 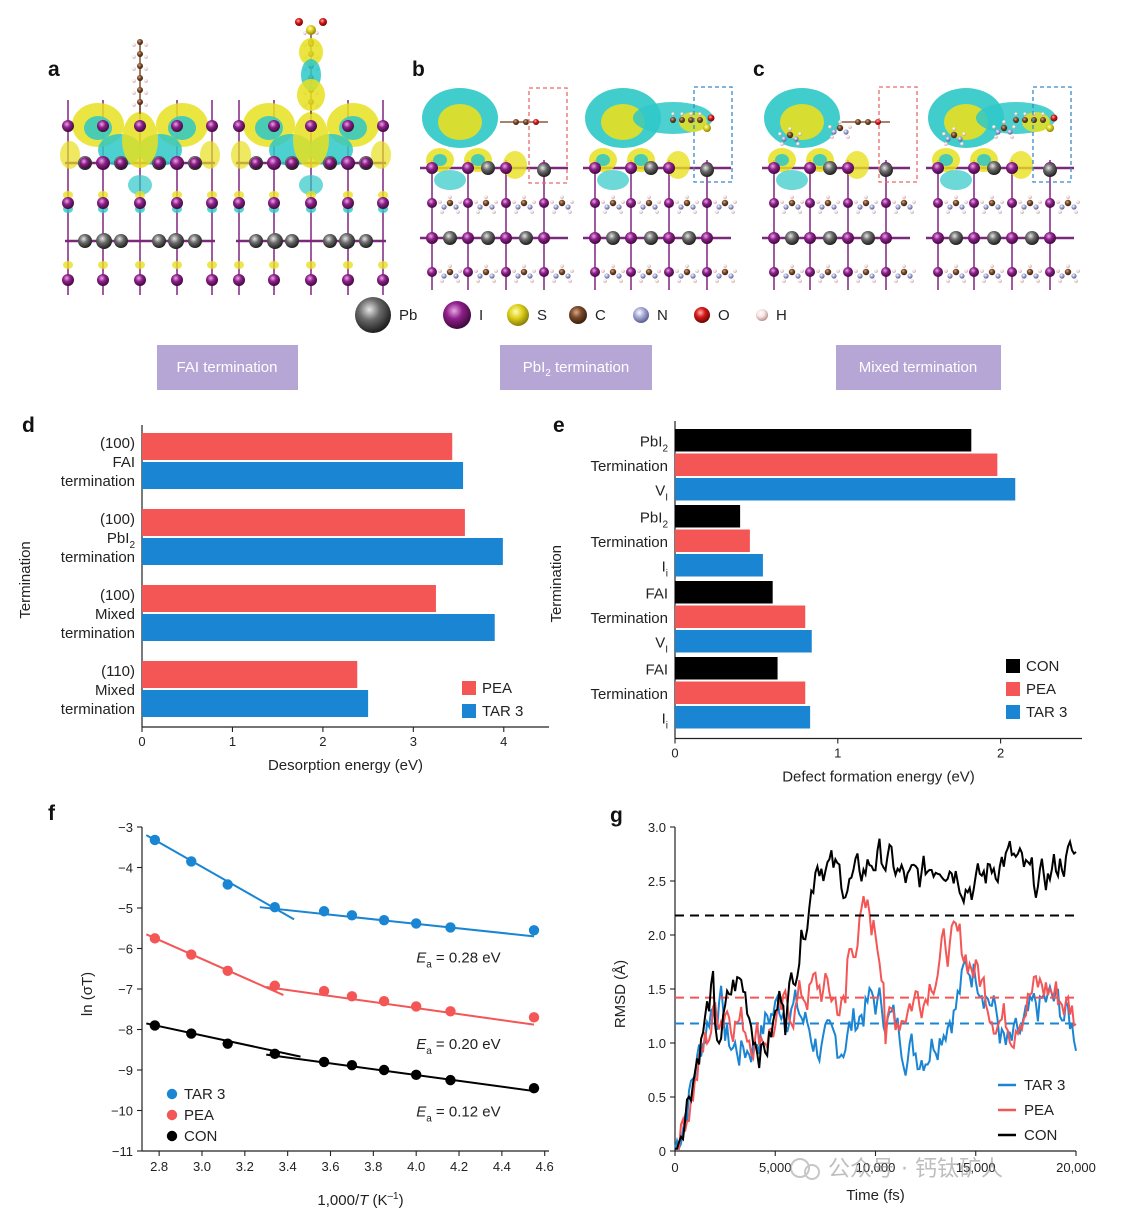 I want to click on bar-pea, so click(x=836, y=464).